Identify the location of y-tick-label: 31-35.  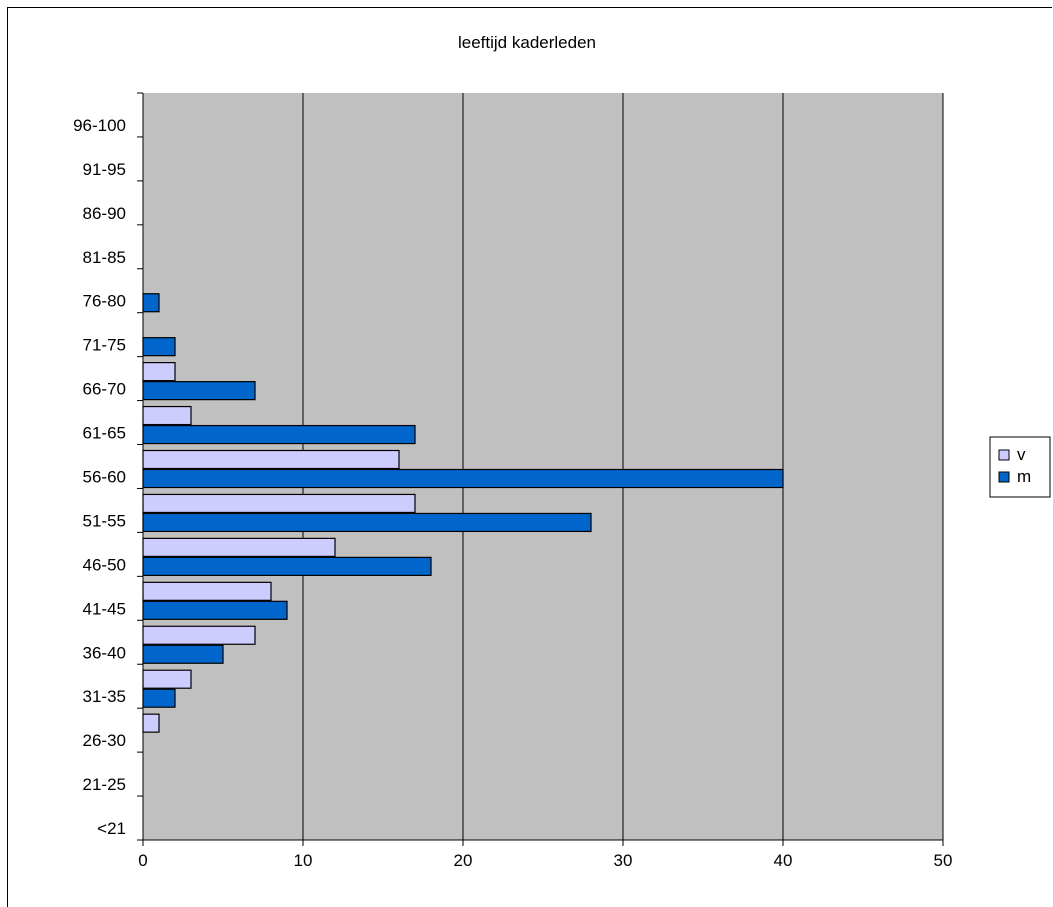
(104, 696).